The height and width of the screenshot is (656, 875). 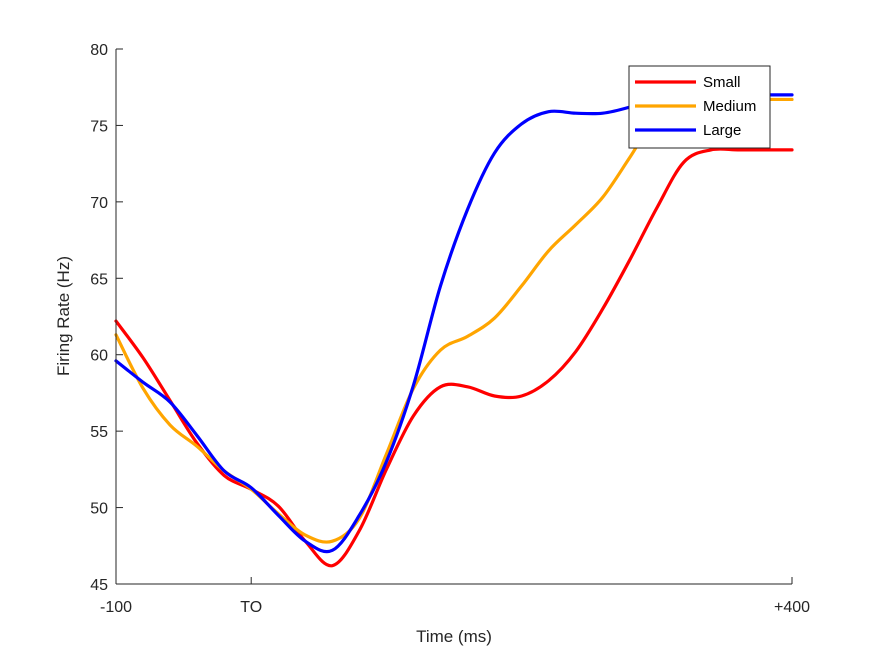 I want to click on y-axis-label: Firing Rate (Hz), so click(x=63, y=316).